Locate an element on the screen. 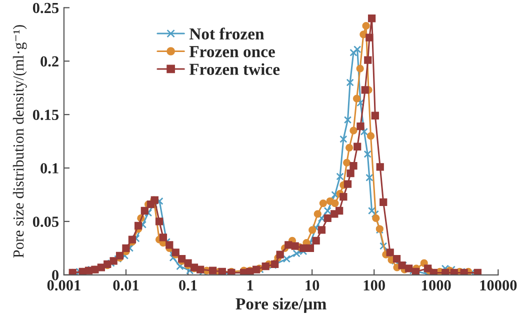  y-tick-label: 0.15 is located at coordinates (45, 115).